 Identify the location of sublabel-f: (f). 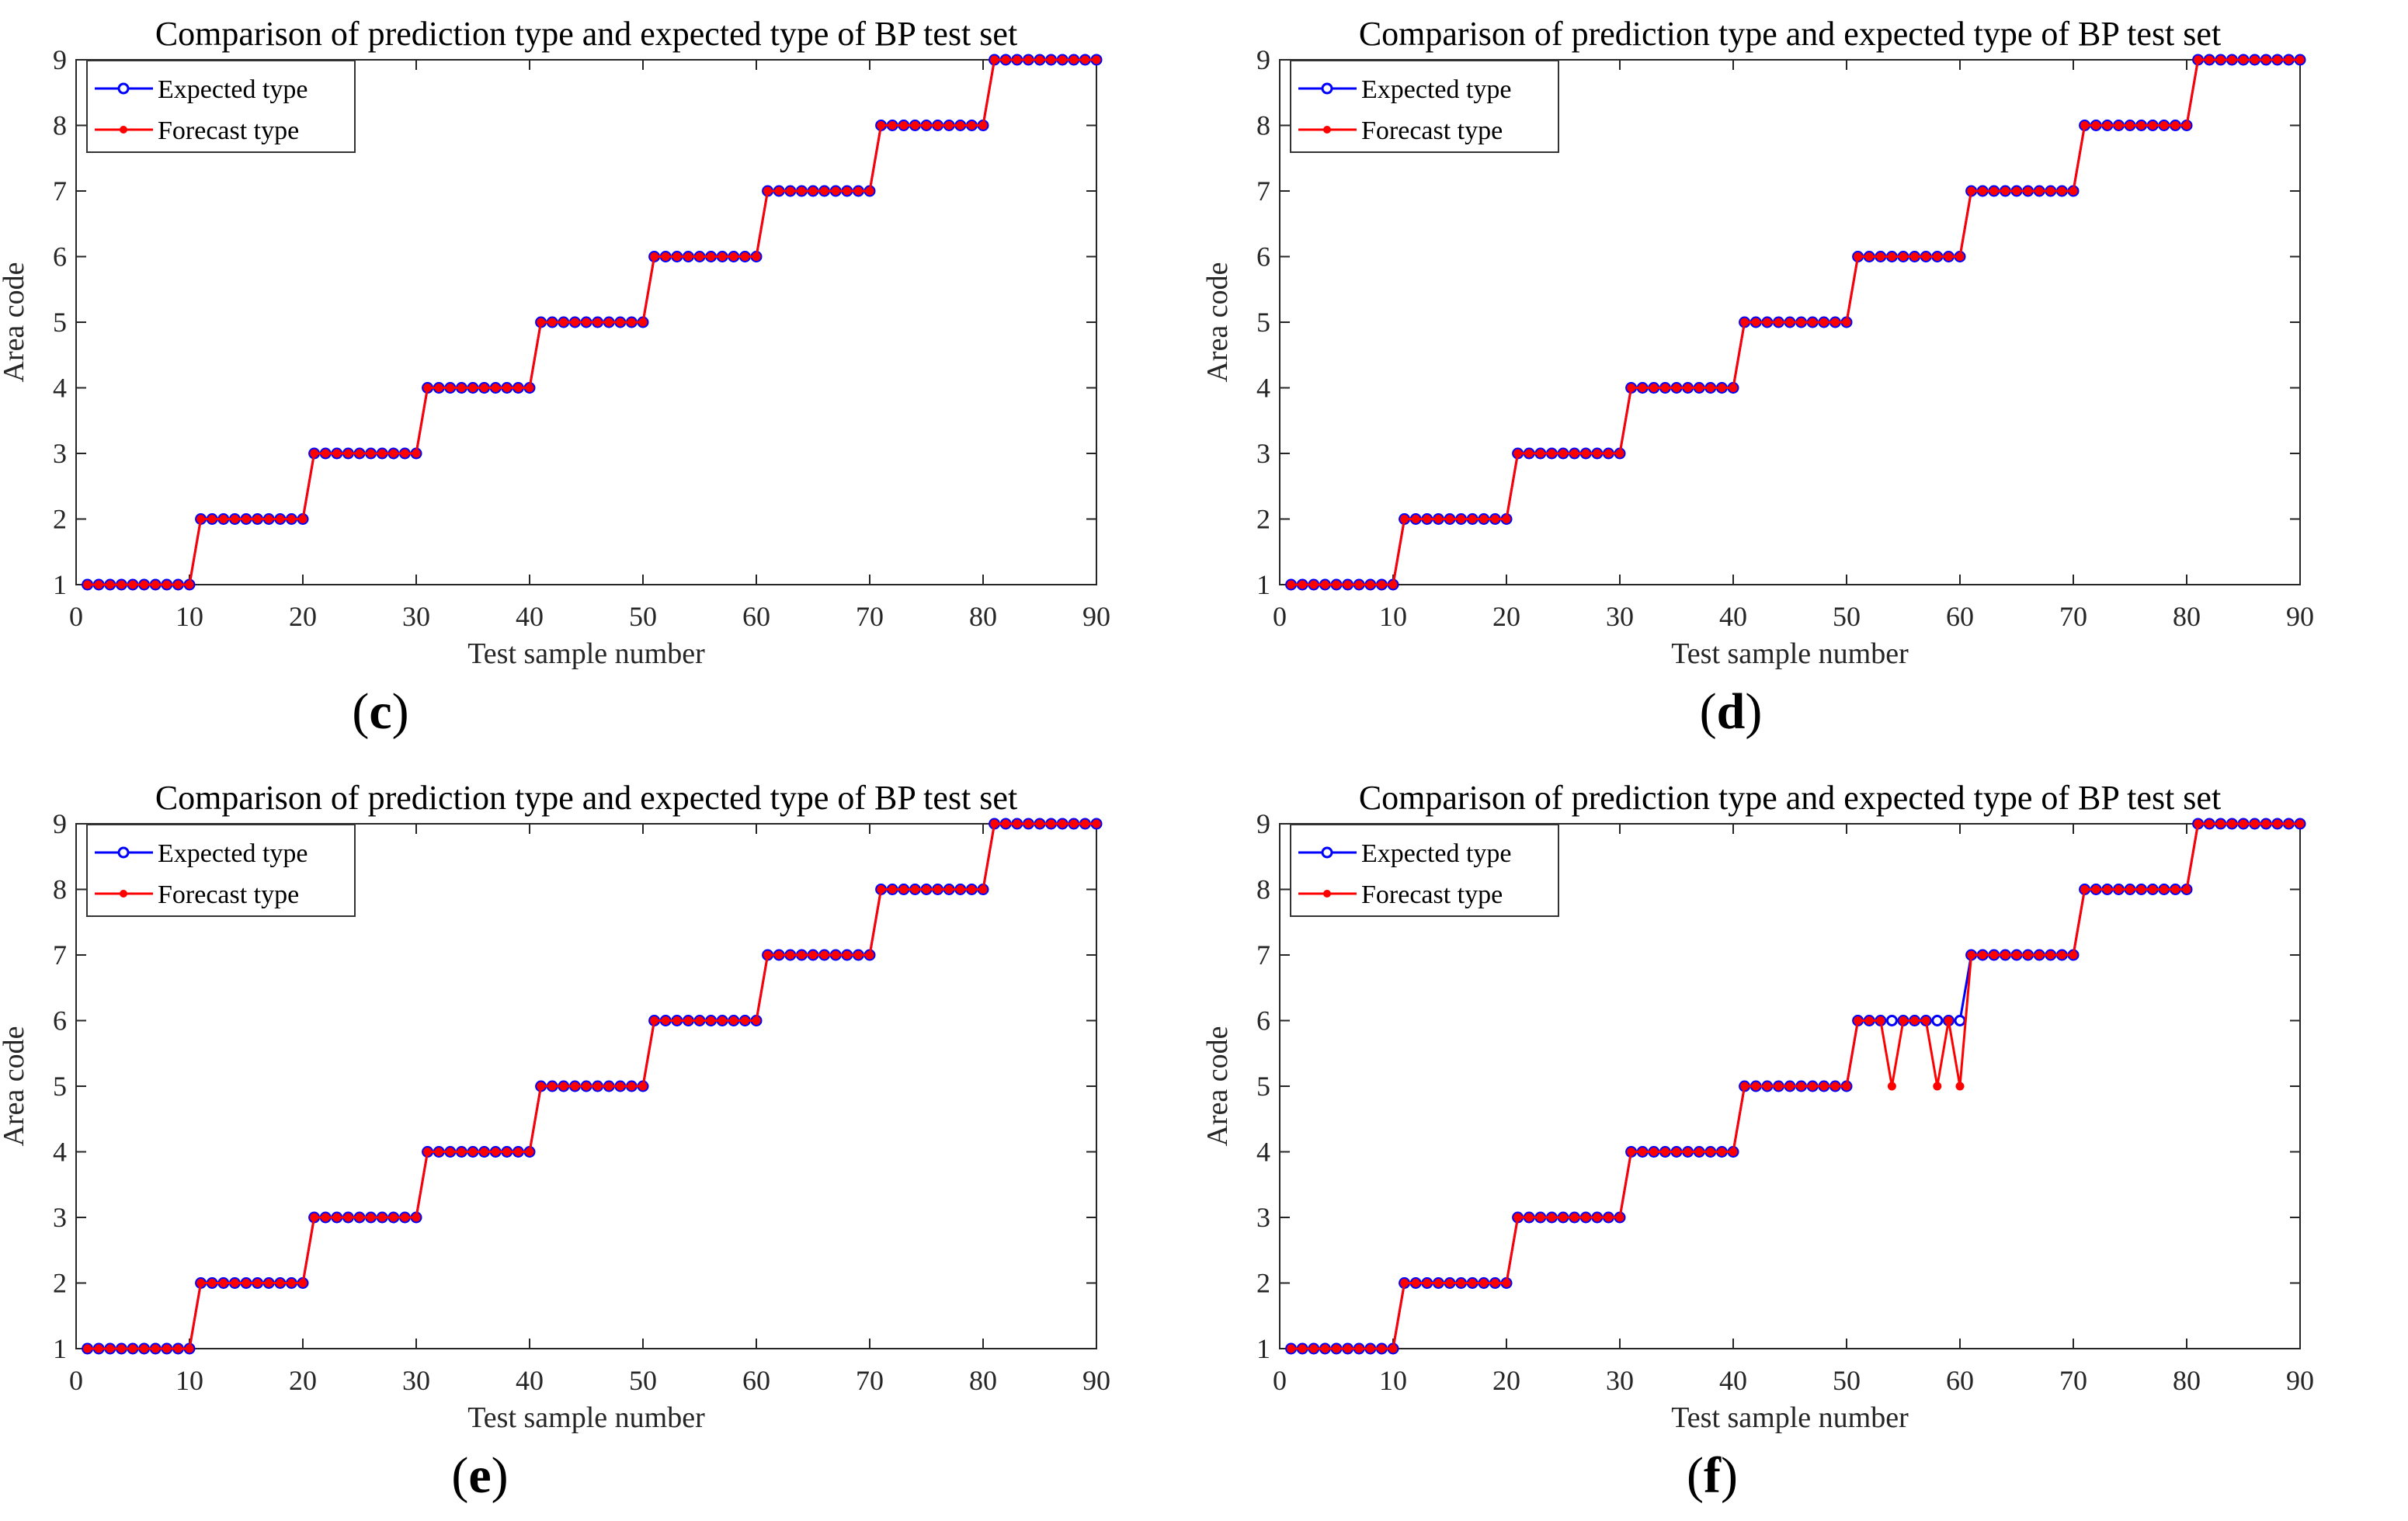
(1712, 1476).